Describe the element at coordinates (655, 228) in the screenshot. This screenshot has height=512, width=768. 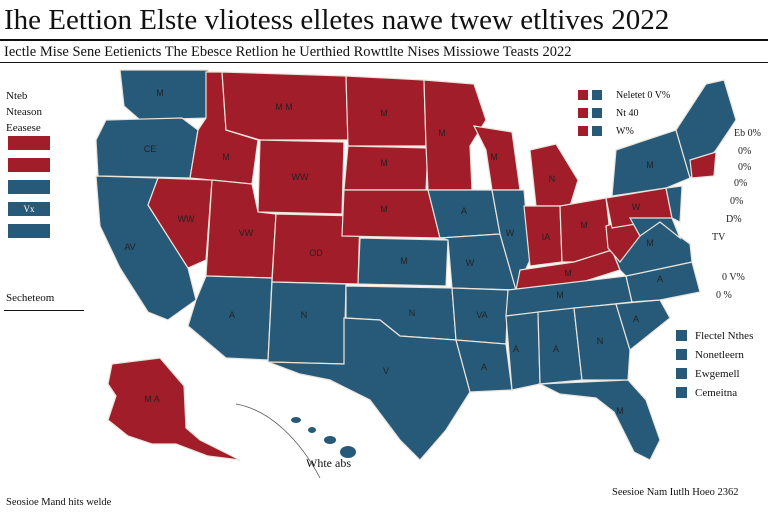
I see `state-md` at that location.